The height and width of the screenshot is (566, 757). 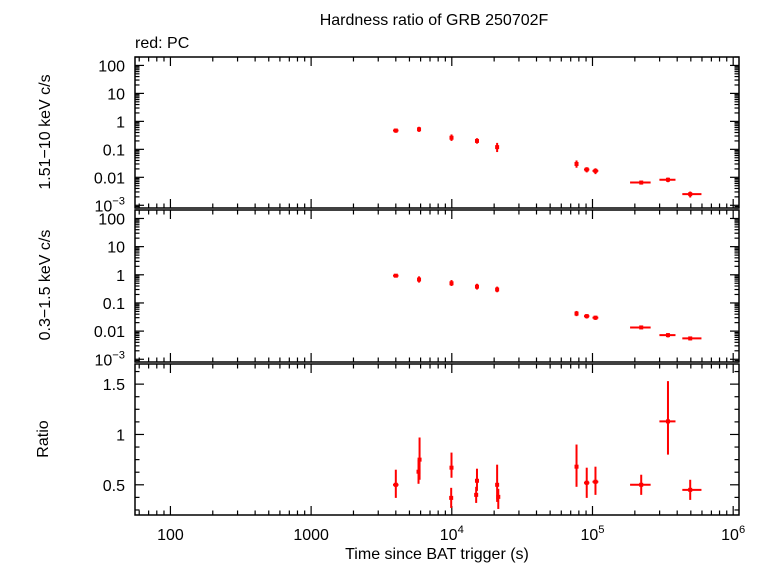 What do you see at coordinates (311, 535) in the screenshot?
I see `x-tick-label: 1000` at bounding box center [311, 535].